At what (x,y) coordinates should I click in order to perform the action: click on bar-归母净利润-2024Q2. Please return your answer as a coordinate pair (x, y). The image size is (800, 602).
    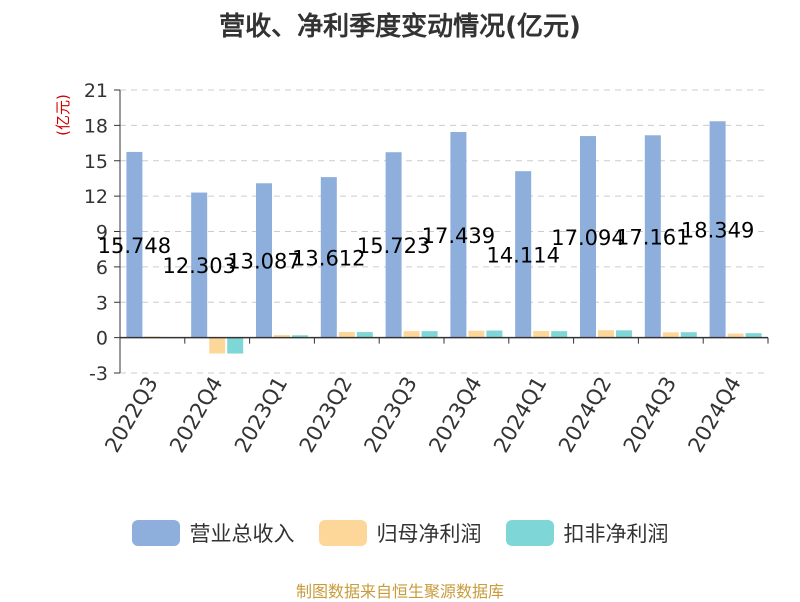
    Looking at the image, I should click on (606, 334).